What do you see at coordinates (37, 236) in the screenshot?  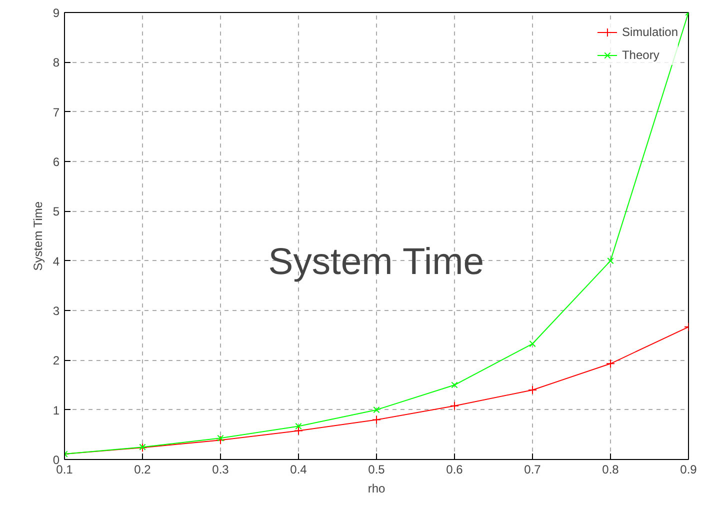 I see `y-axis-title: System Time` at bounding box center [37, 236].